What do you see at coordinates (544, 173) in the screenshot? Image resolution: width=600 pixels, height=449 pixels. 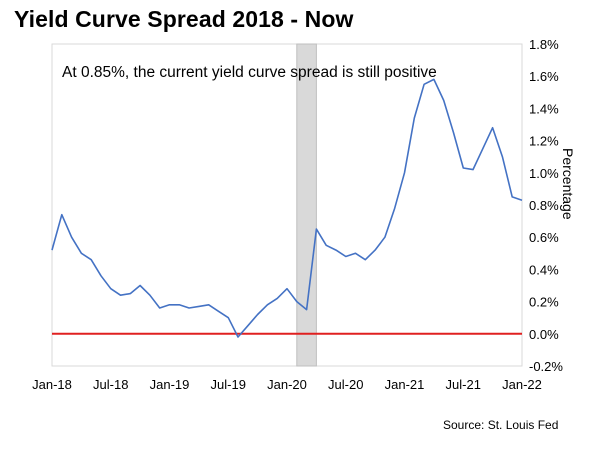 I see `y-tick-label: 1.0%` at bounding box center [544, 173].